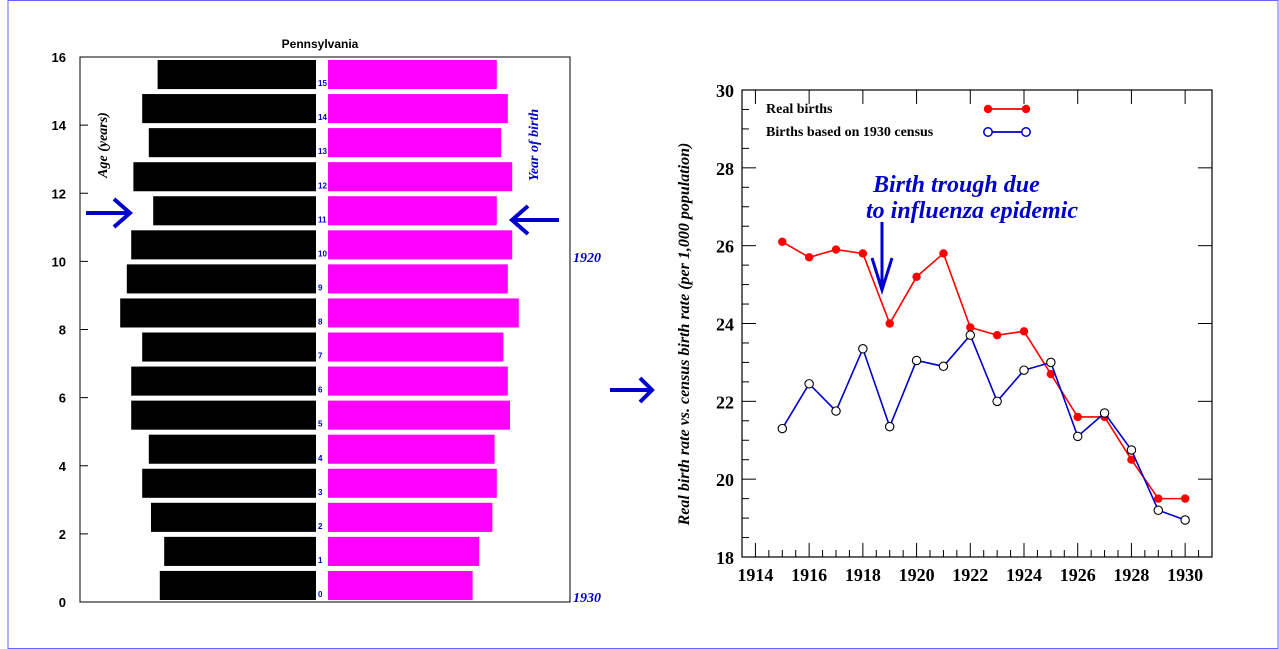  Describe the element at coordinates (1078, 575) in the screenshot. I see `line-x-tick-label: 1926` at that location.